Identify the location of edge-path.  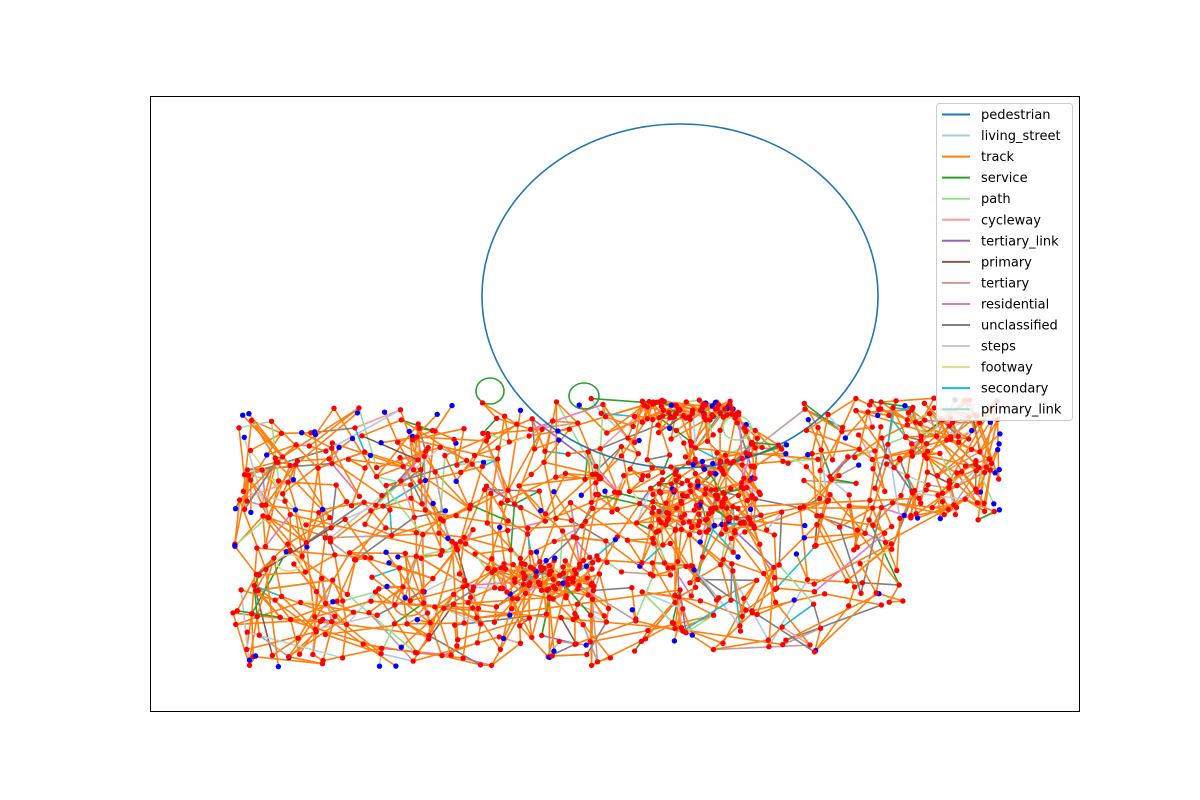
(614, 567).